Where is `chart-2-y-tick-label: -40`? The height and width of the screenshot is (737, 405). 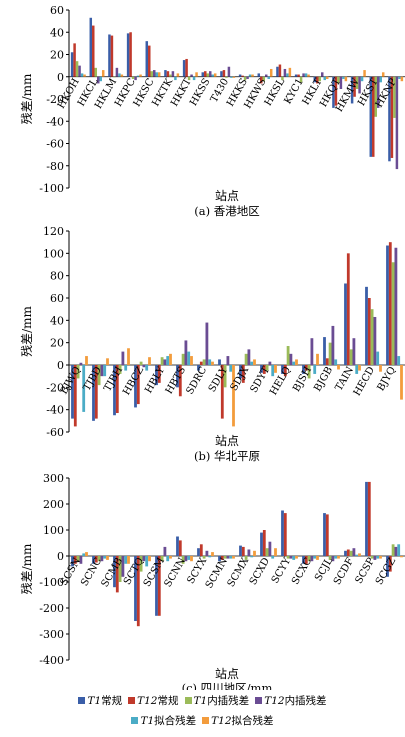 chart-2-y-tick-label: -40 is located at coordinates (55, 410).